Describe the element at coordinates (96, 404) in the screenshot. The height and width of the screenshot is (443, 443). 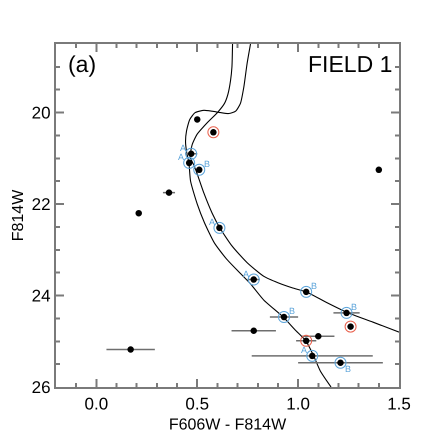
I see `x-tick-label: 0.0` at that location.